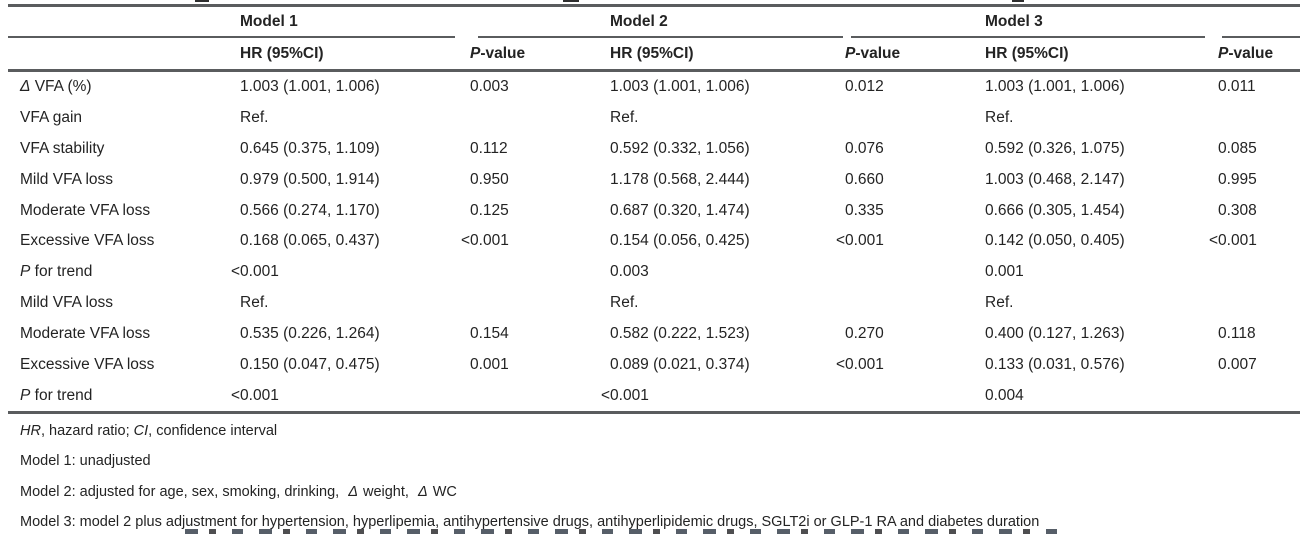 This screenshot has height=538, width=1304. What do you see at coordinates (1237, 210) in the screenshot?
I see `p-value: 0.308` at bounding box center [1237, 210].